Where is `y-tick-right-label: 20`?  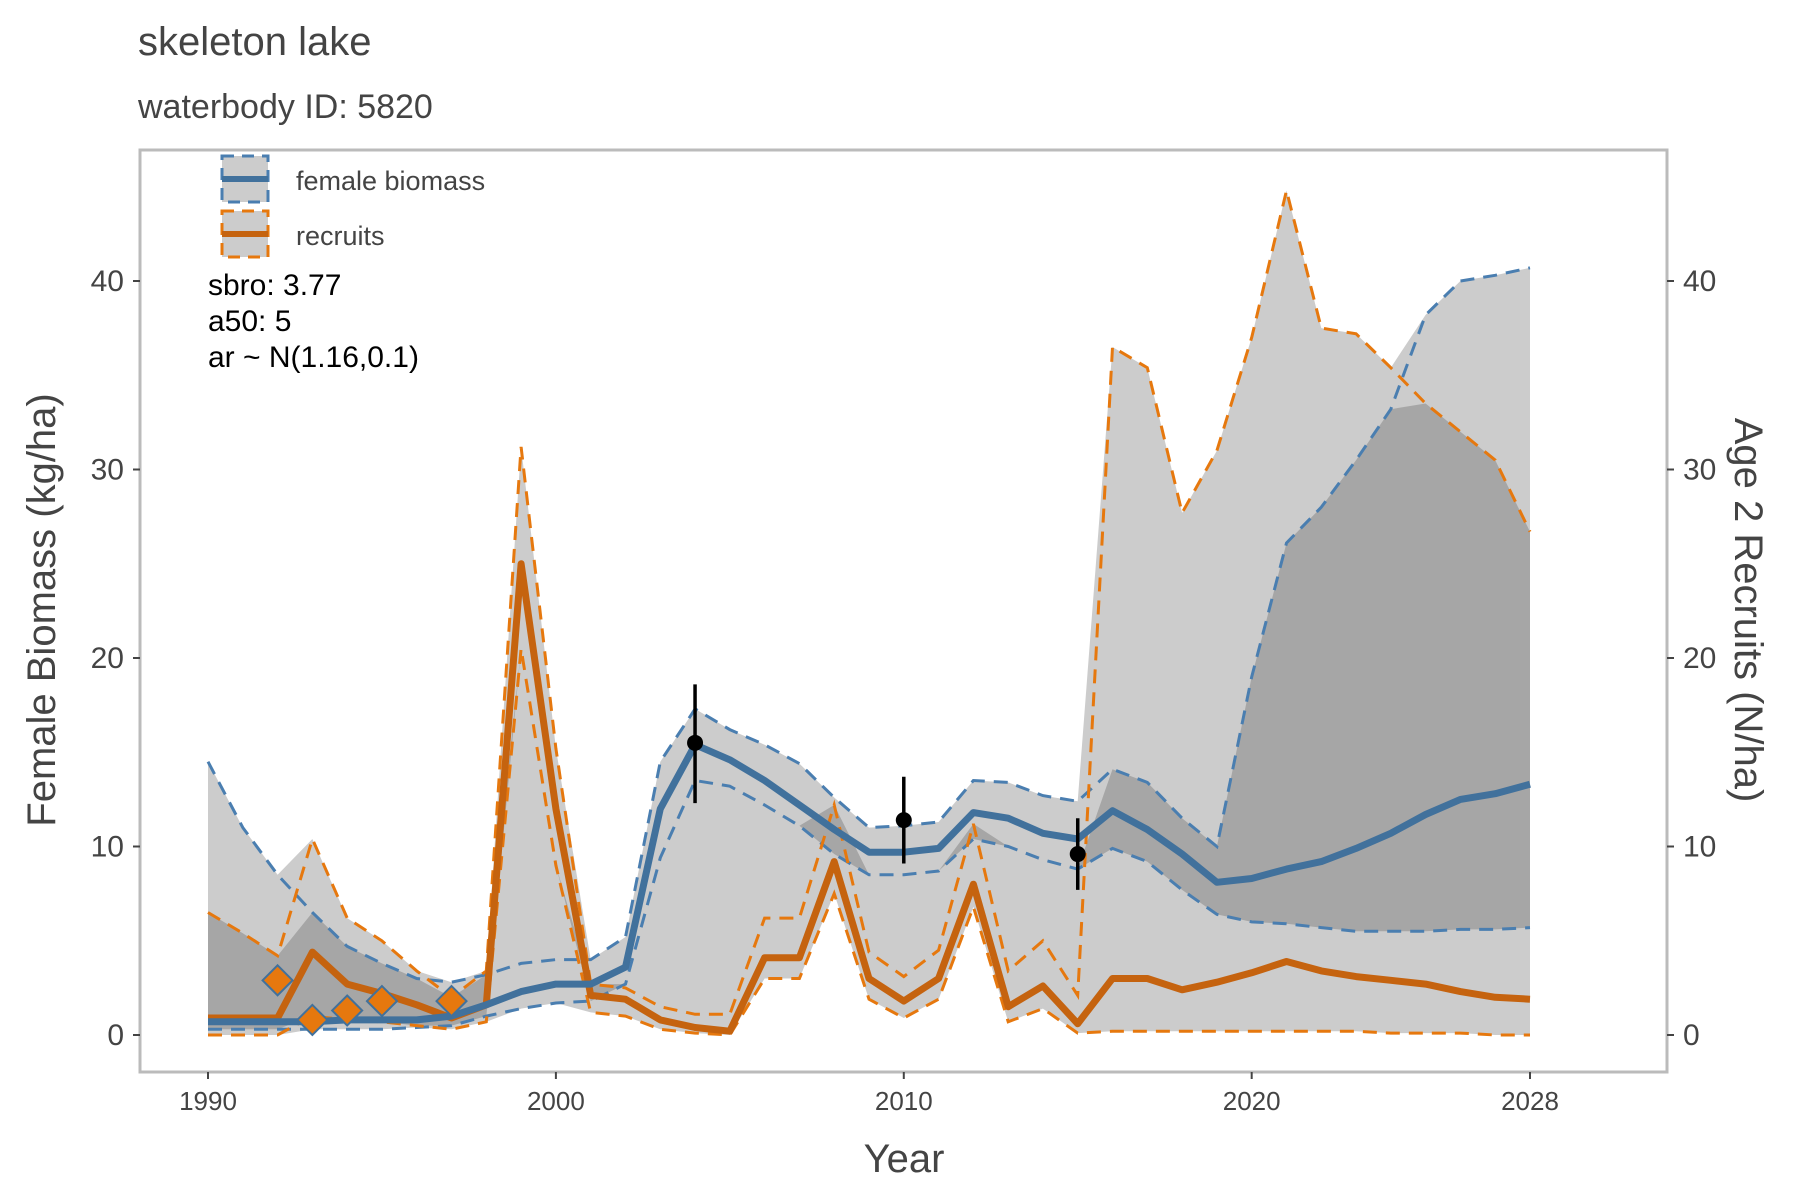
y-tick-right-label: 20 is located at coordinates (1699, 658).